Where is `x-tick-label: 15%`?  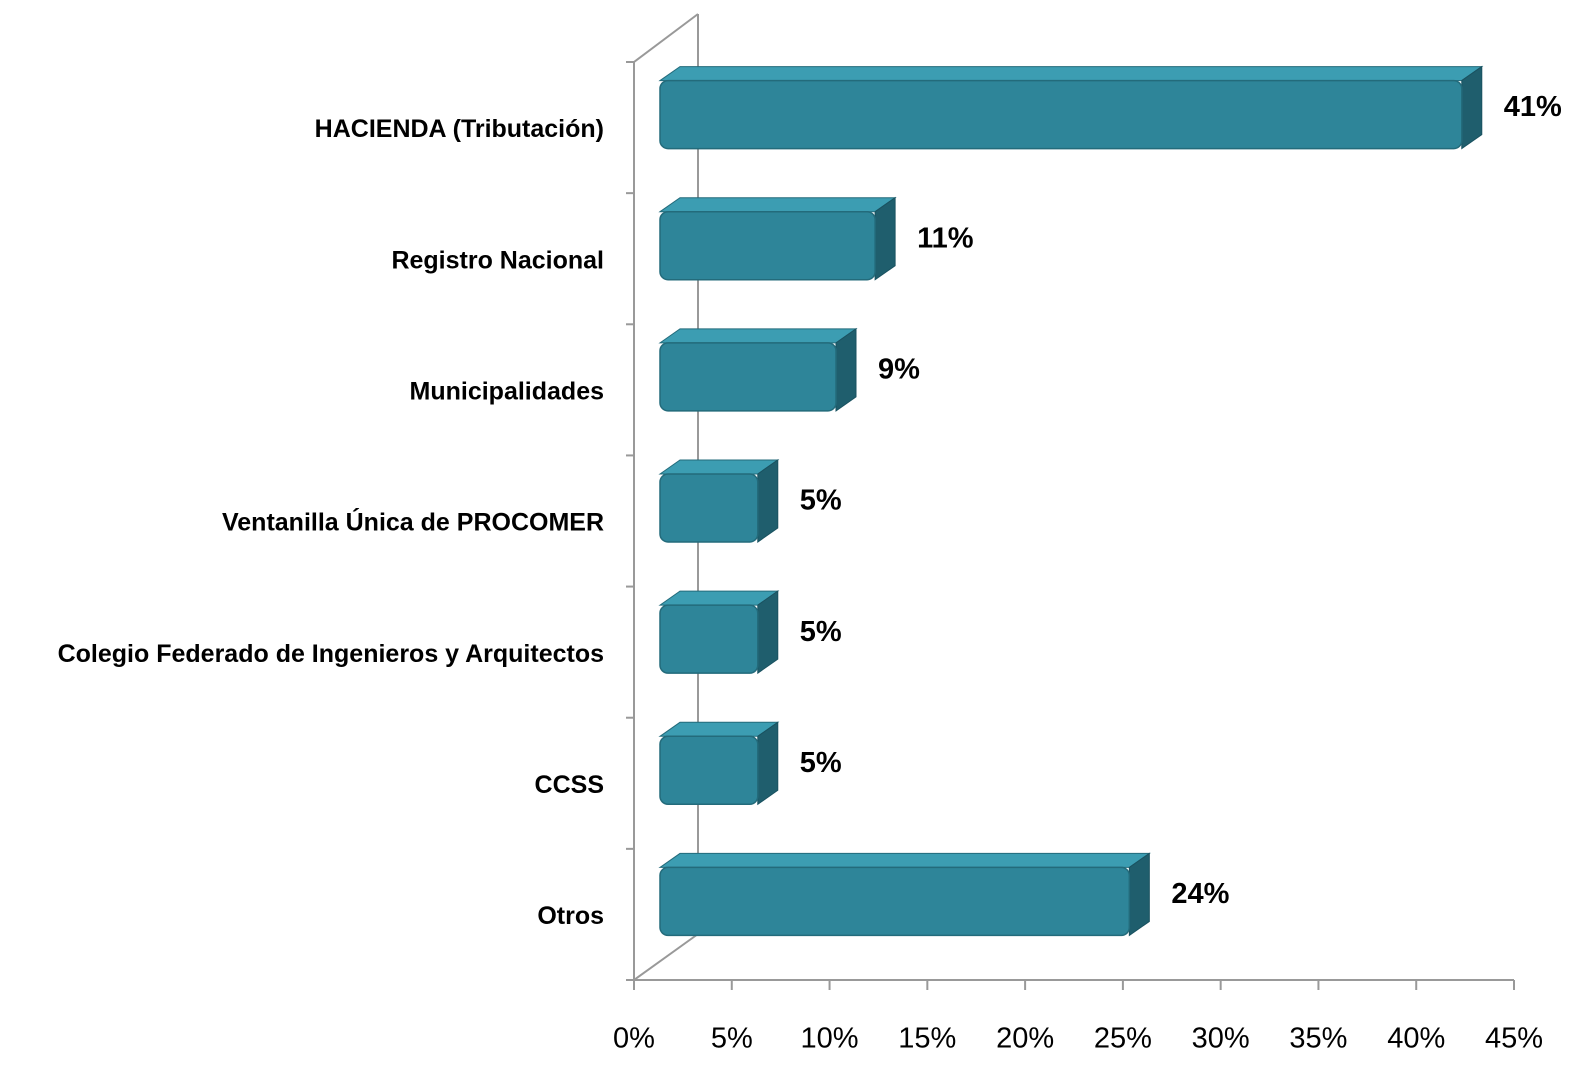
x-tick-label: 15% is located at coordinates (927, 1039).